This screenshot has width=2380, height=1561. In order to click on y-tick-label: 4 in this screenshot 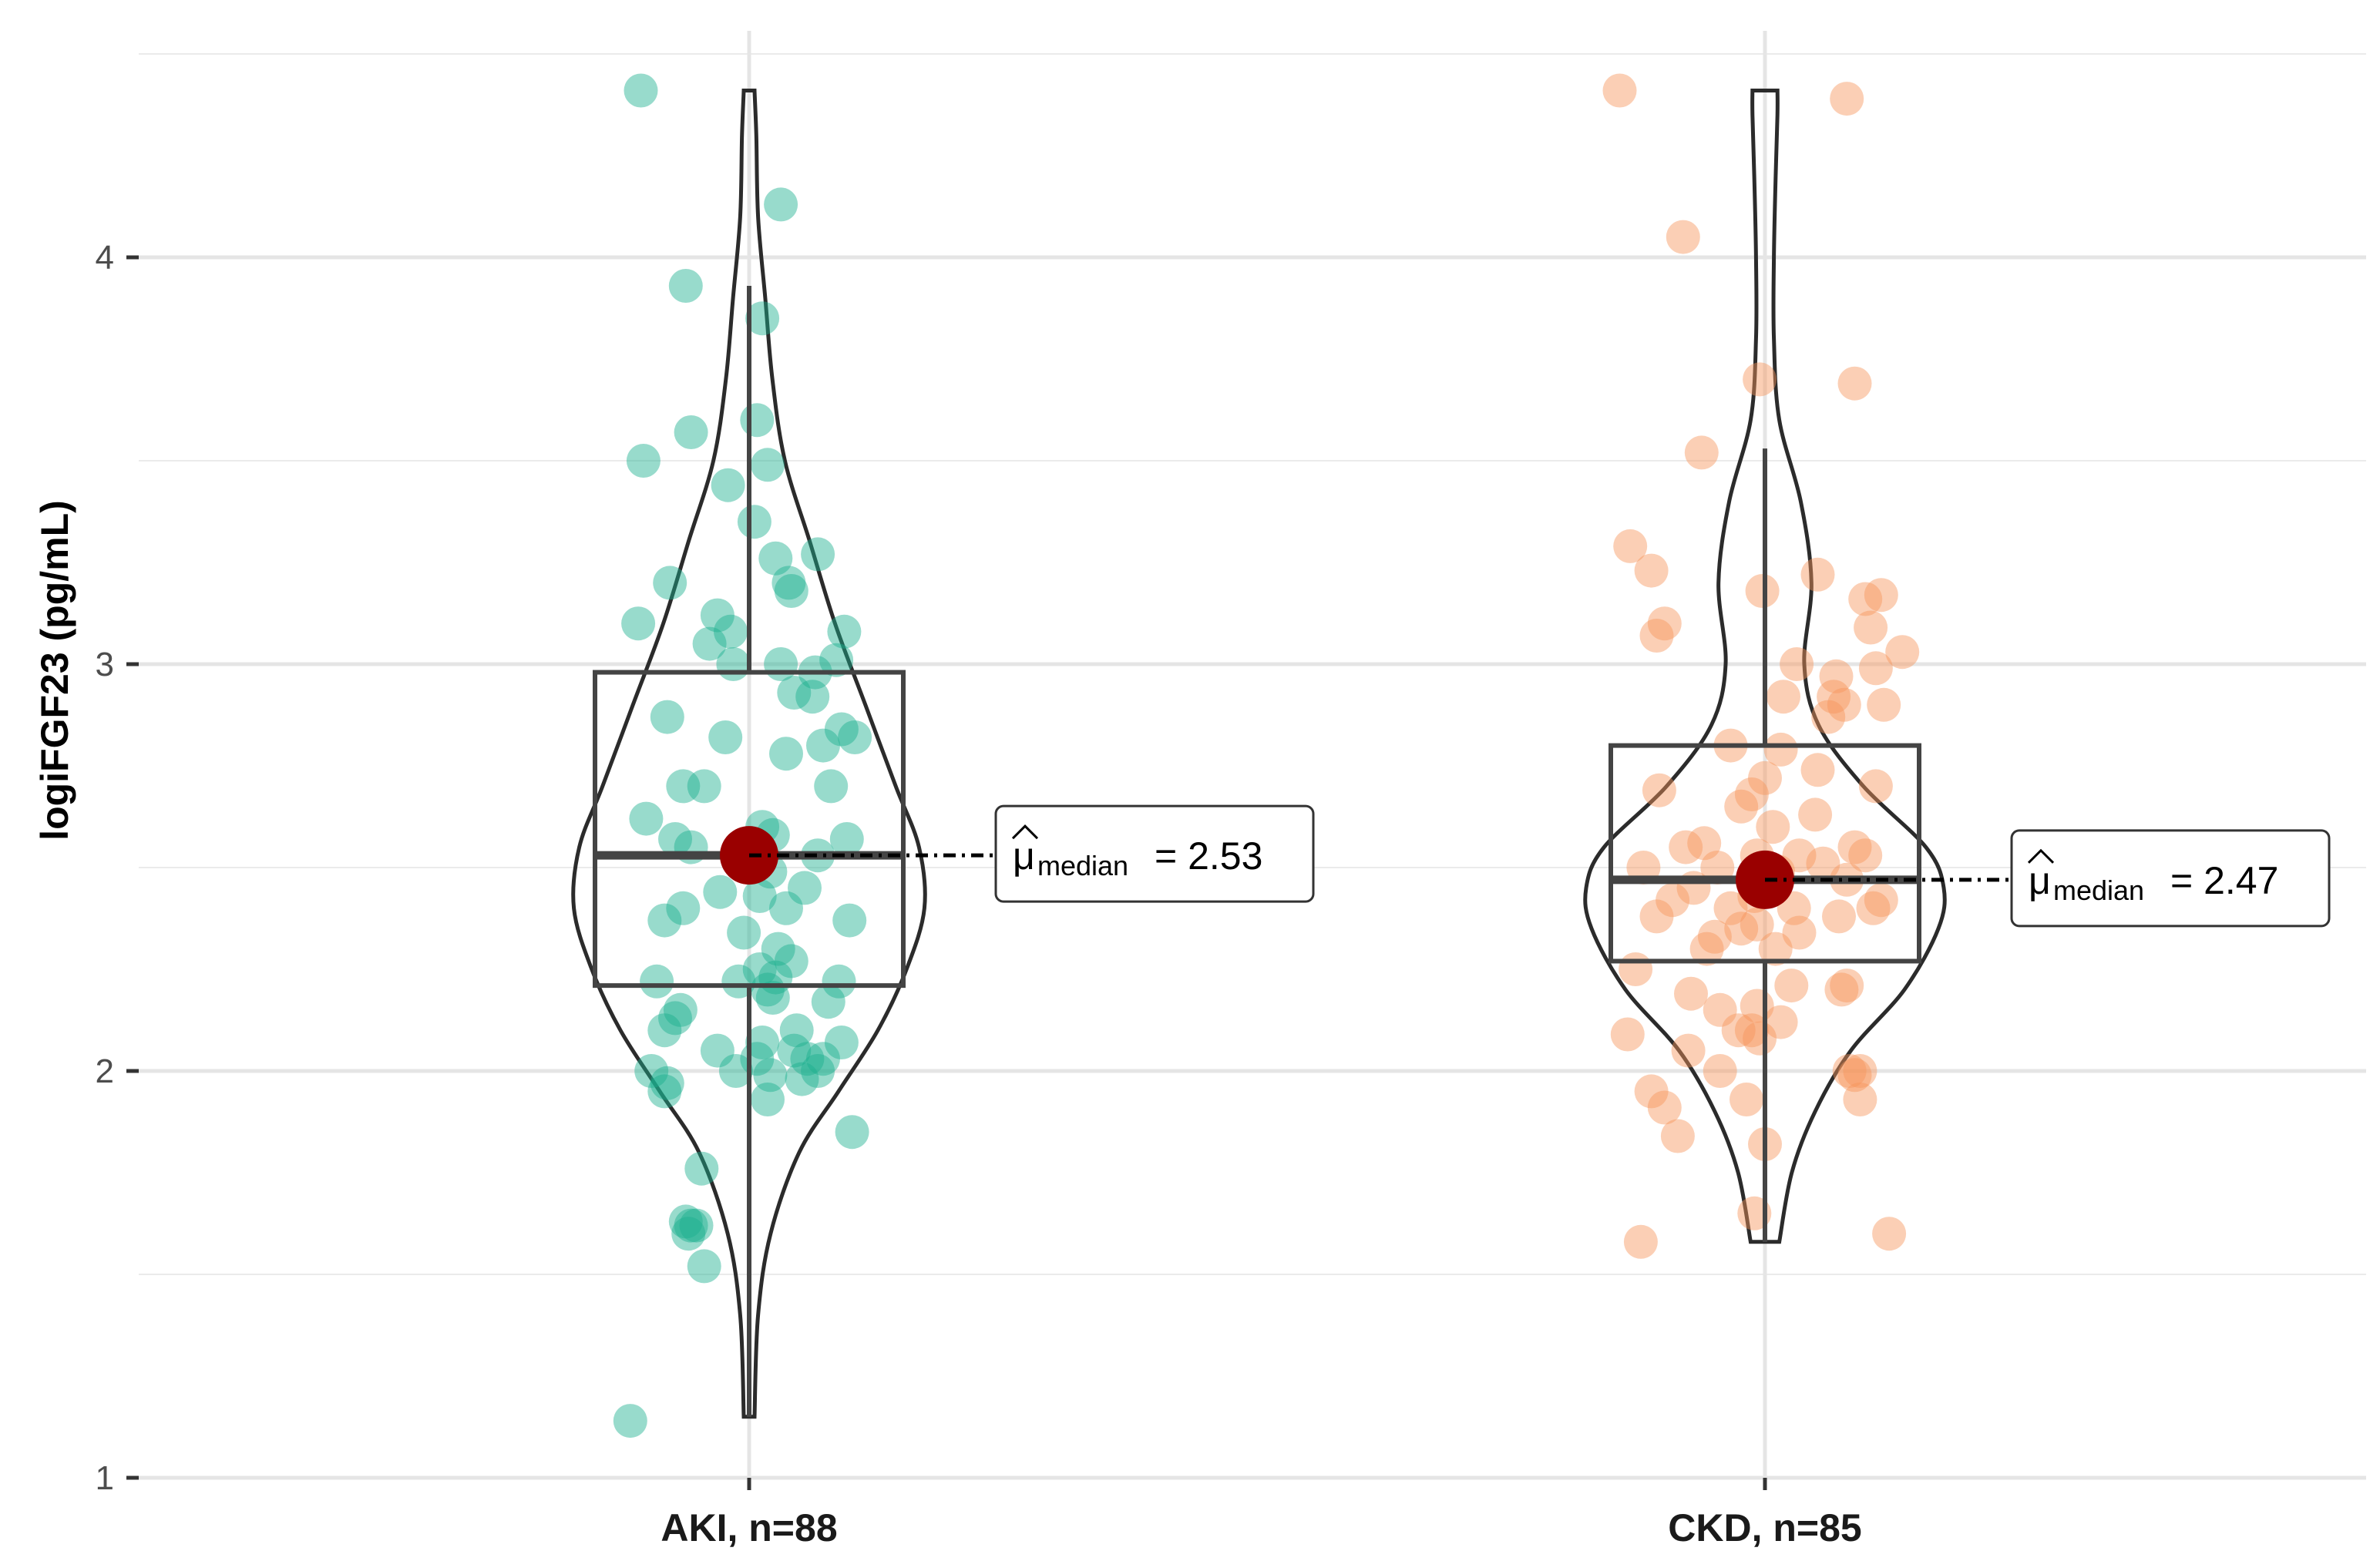, I will do `click(105, 258)`.